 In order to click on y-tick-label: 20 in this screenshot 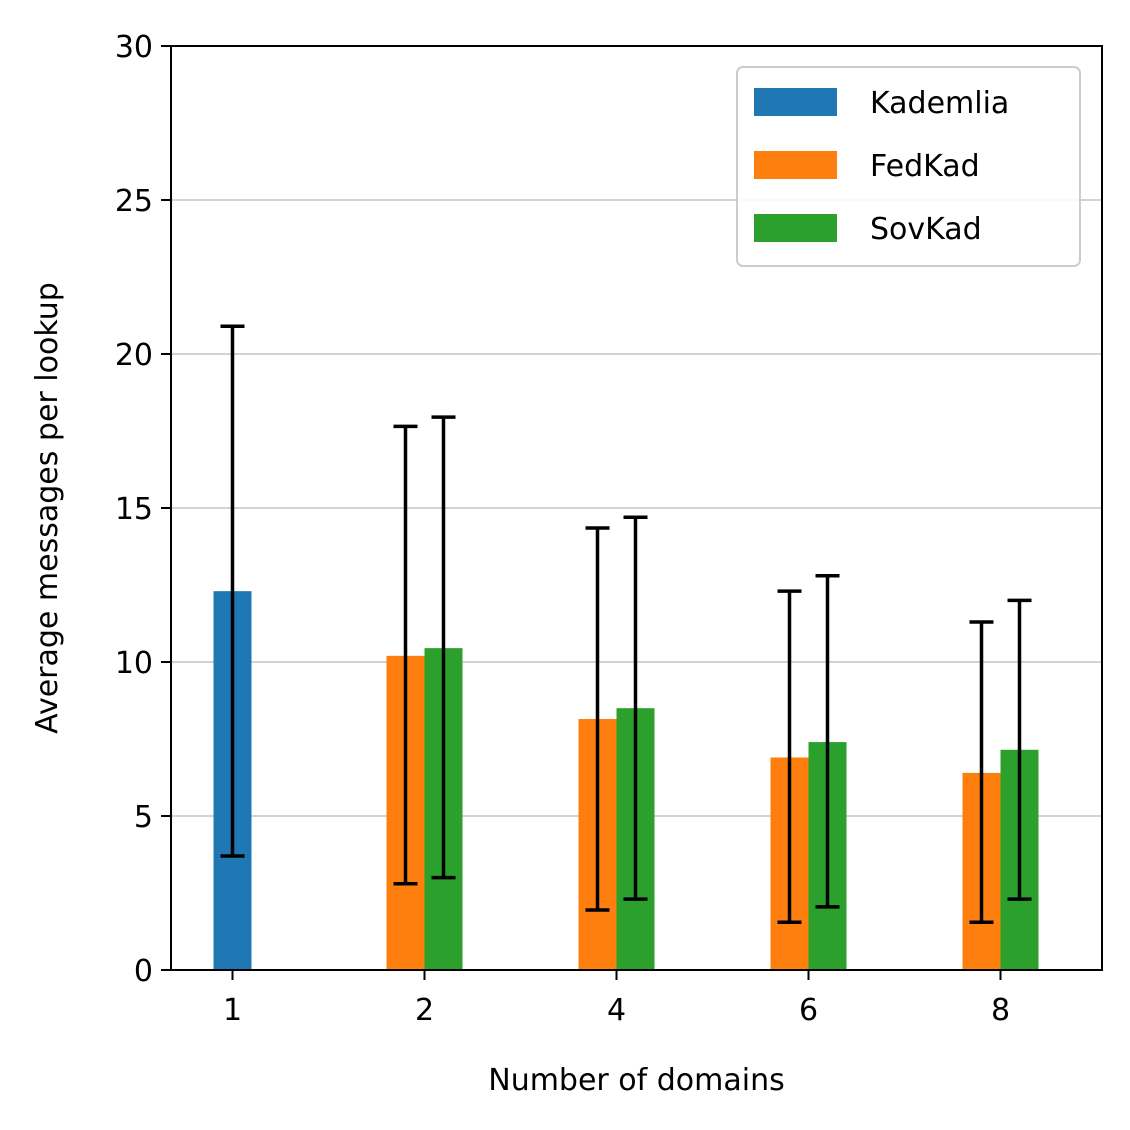, I will do `click(134, 355)`.